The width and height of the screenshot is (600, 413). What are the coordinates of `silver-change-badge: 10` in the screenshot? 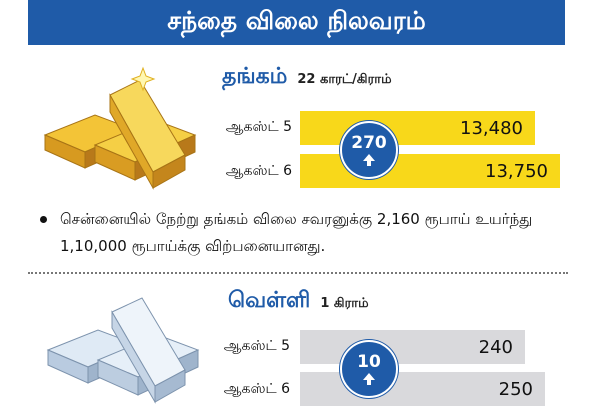 It's located at (369, 369).